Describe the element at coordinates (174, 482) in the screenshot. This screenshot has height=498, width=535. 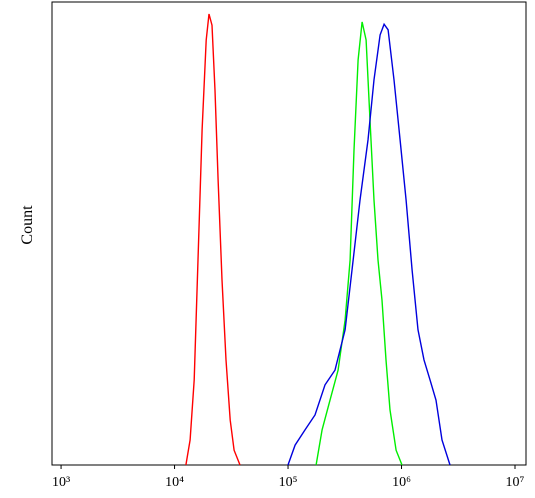
I see `x-tick-label: 10⁴` at that location.